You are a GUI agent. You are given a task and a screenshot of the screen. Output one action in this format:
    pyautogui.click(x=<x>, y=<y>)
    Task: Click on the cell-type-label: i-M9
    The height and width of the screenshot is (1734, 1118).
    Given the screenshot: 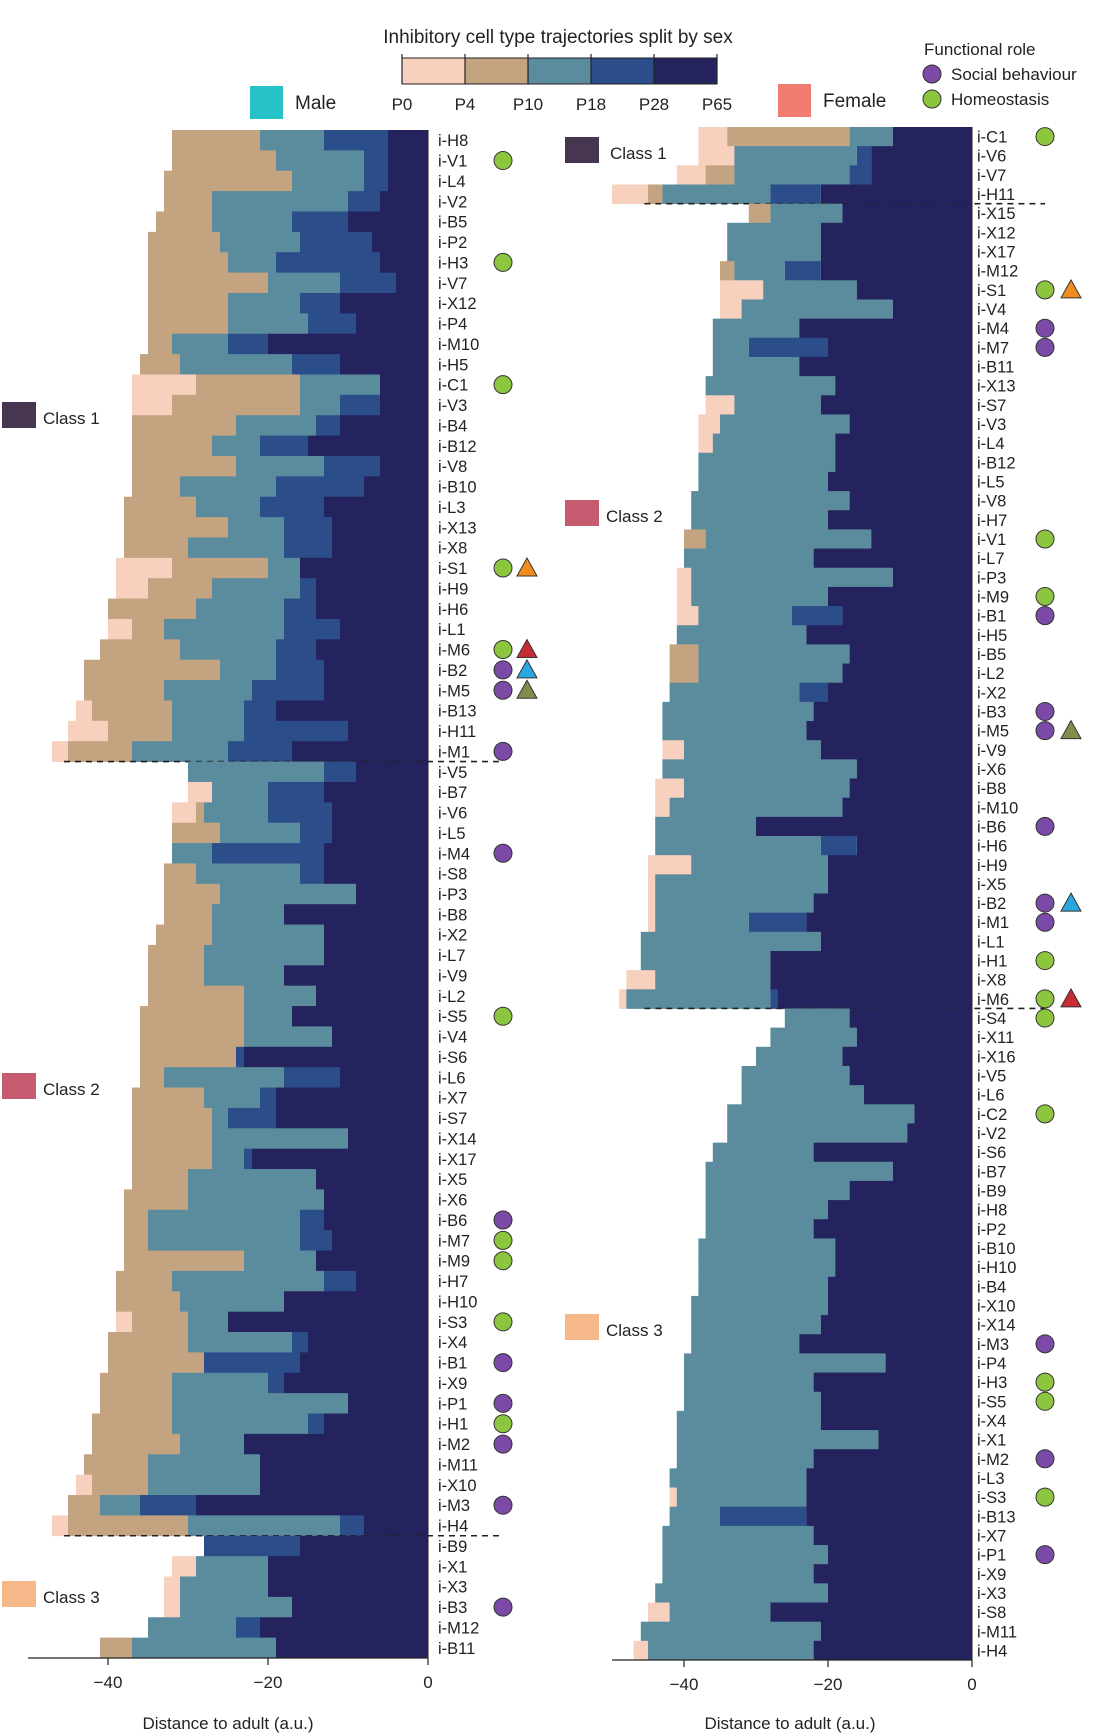 What is the action you would take?
    pyautogui.click(x=454, y=1262)
    